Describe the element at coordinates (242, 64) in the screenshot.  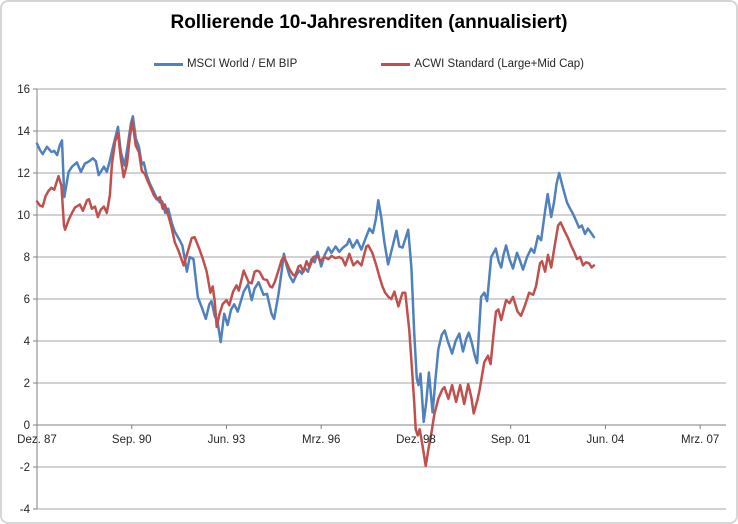
I see `legend-label-msci: MSCI World / EM BIP` at that location.